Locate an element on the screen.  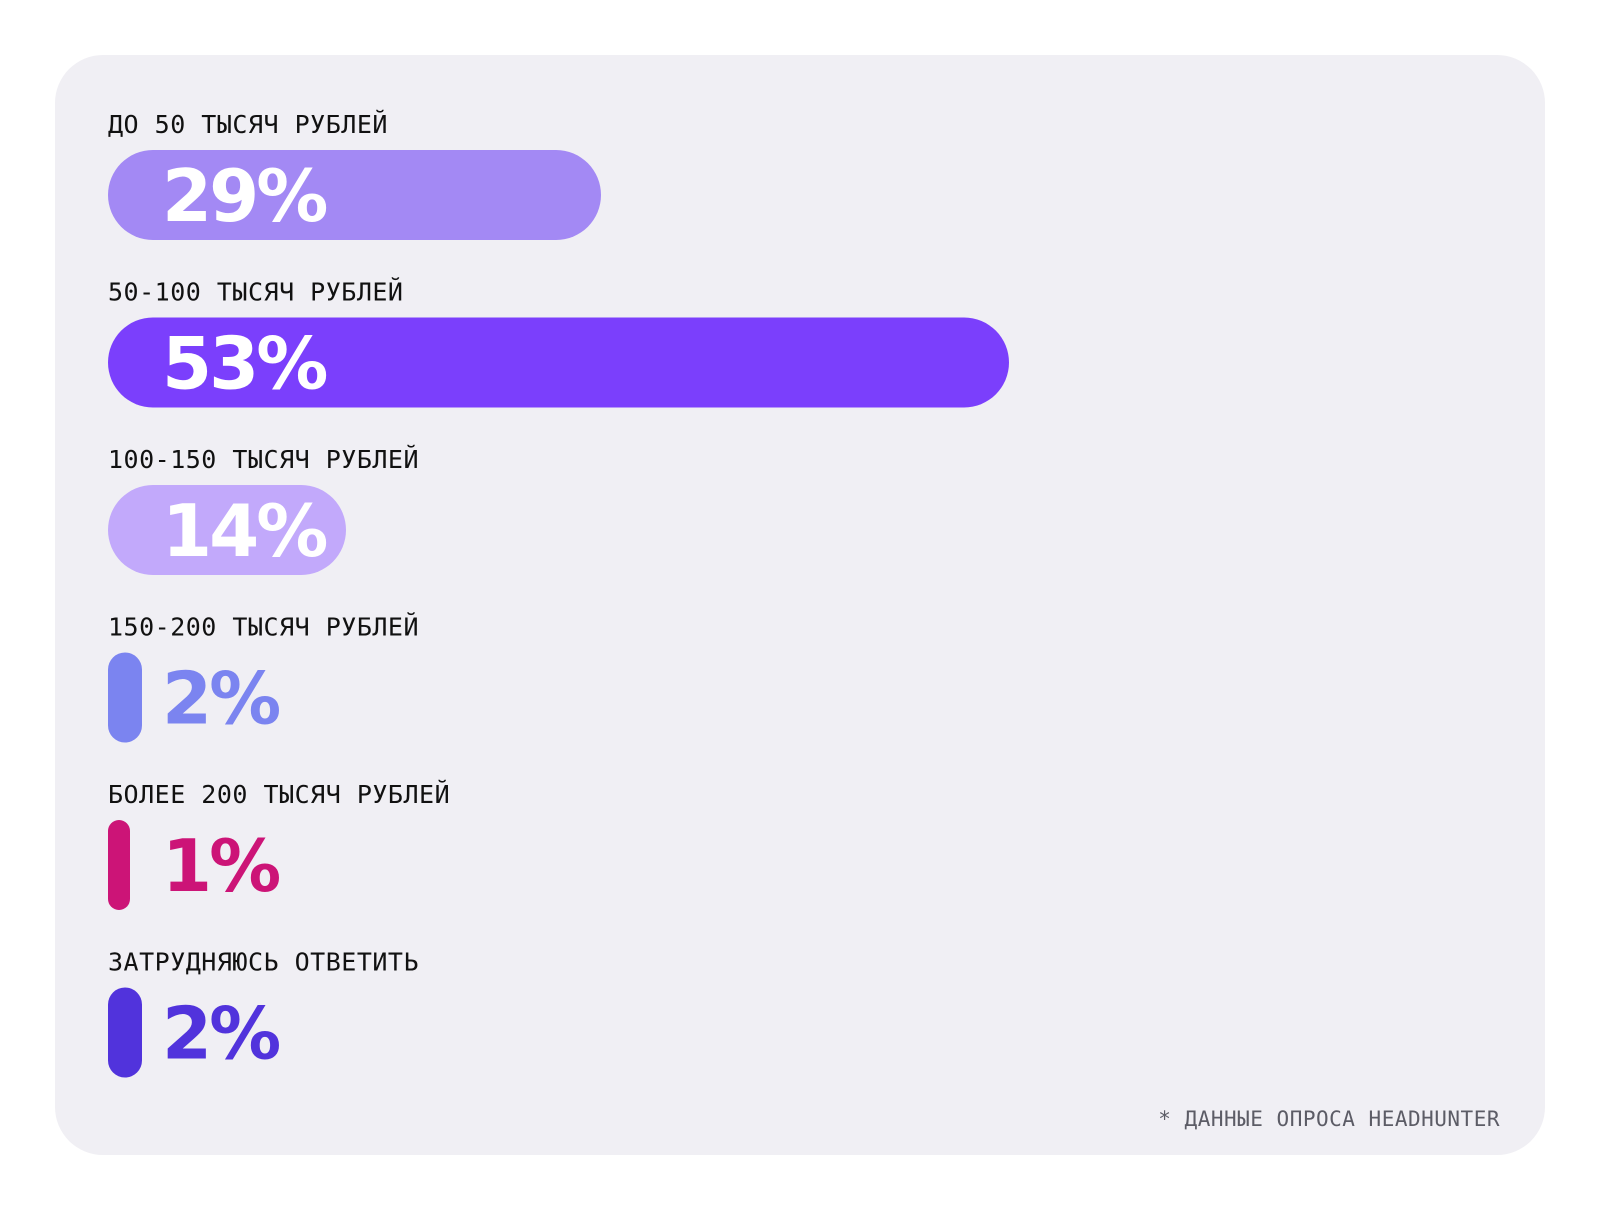
category-label: 100-150 ТЫСЯЧ РУБЛЕЙ is located at coordinates (263, 459).